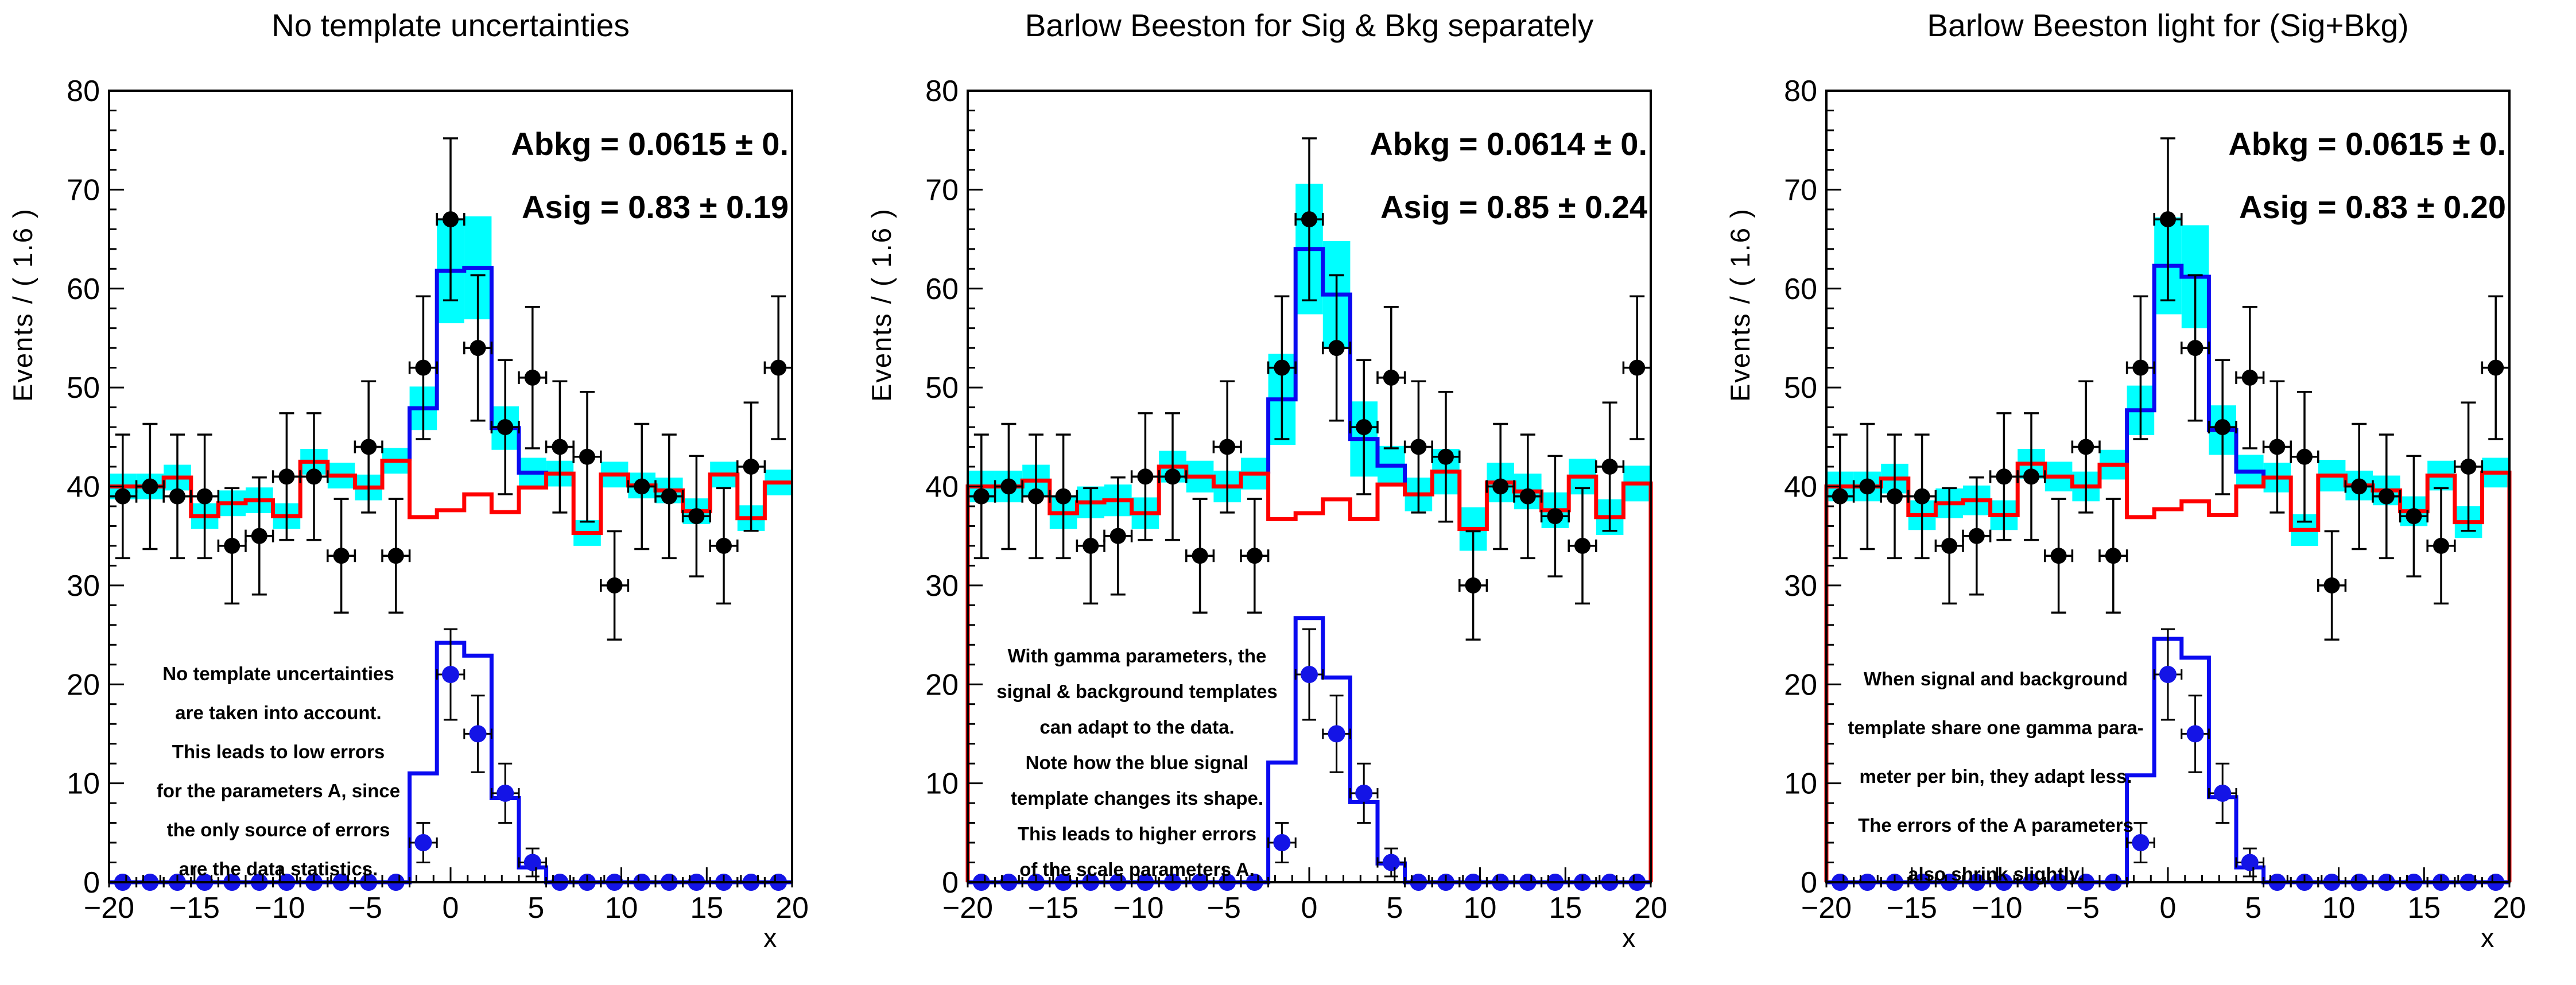 The height and width of the screenshot is (985, 2576). Describe the element at coordinates (2487, 938) in the screenshot. I see `x-axis-title: x` at that location.